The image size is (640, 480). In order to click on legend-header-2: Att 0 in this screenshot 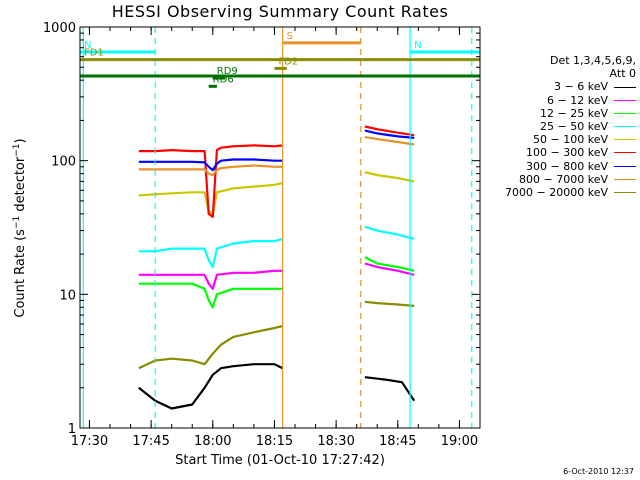, I will do `click(622, 74)`.